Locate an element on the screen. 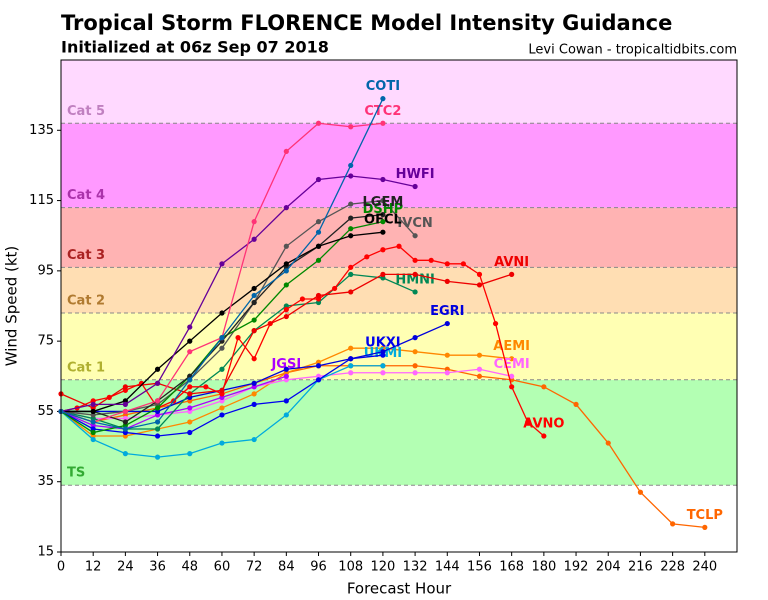 The image size is (768, 600). series-label: AEMI is located at coordinates (511, 346).